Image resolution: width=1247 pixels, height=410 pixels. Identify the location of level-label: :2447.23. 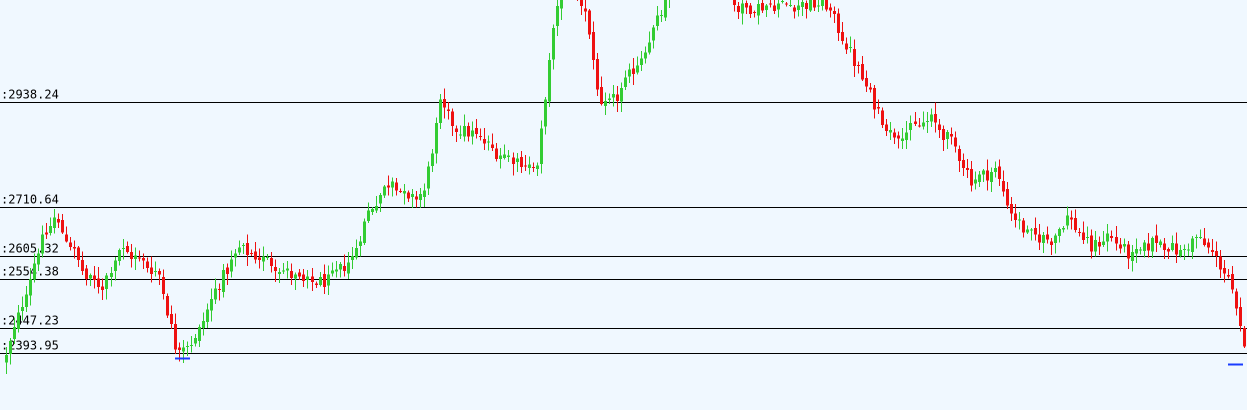
(30, 321).